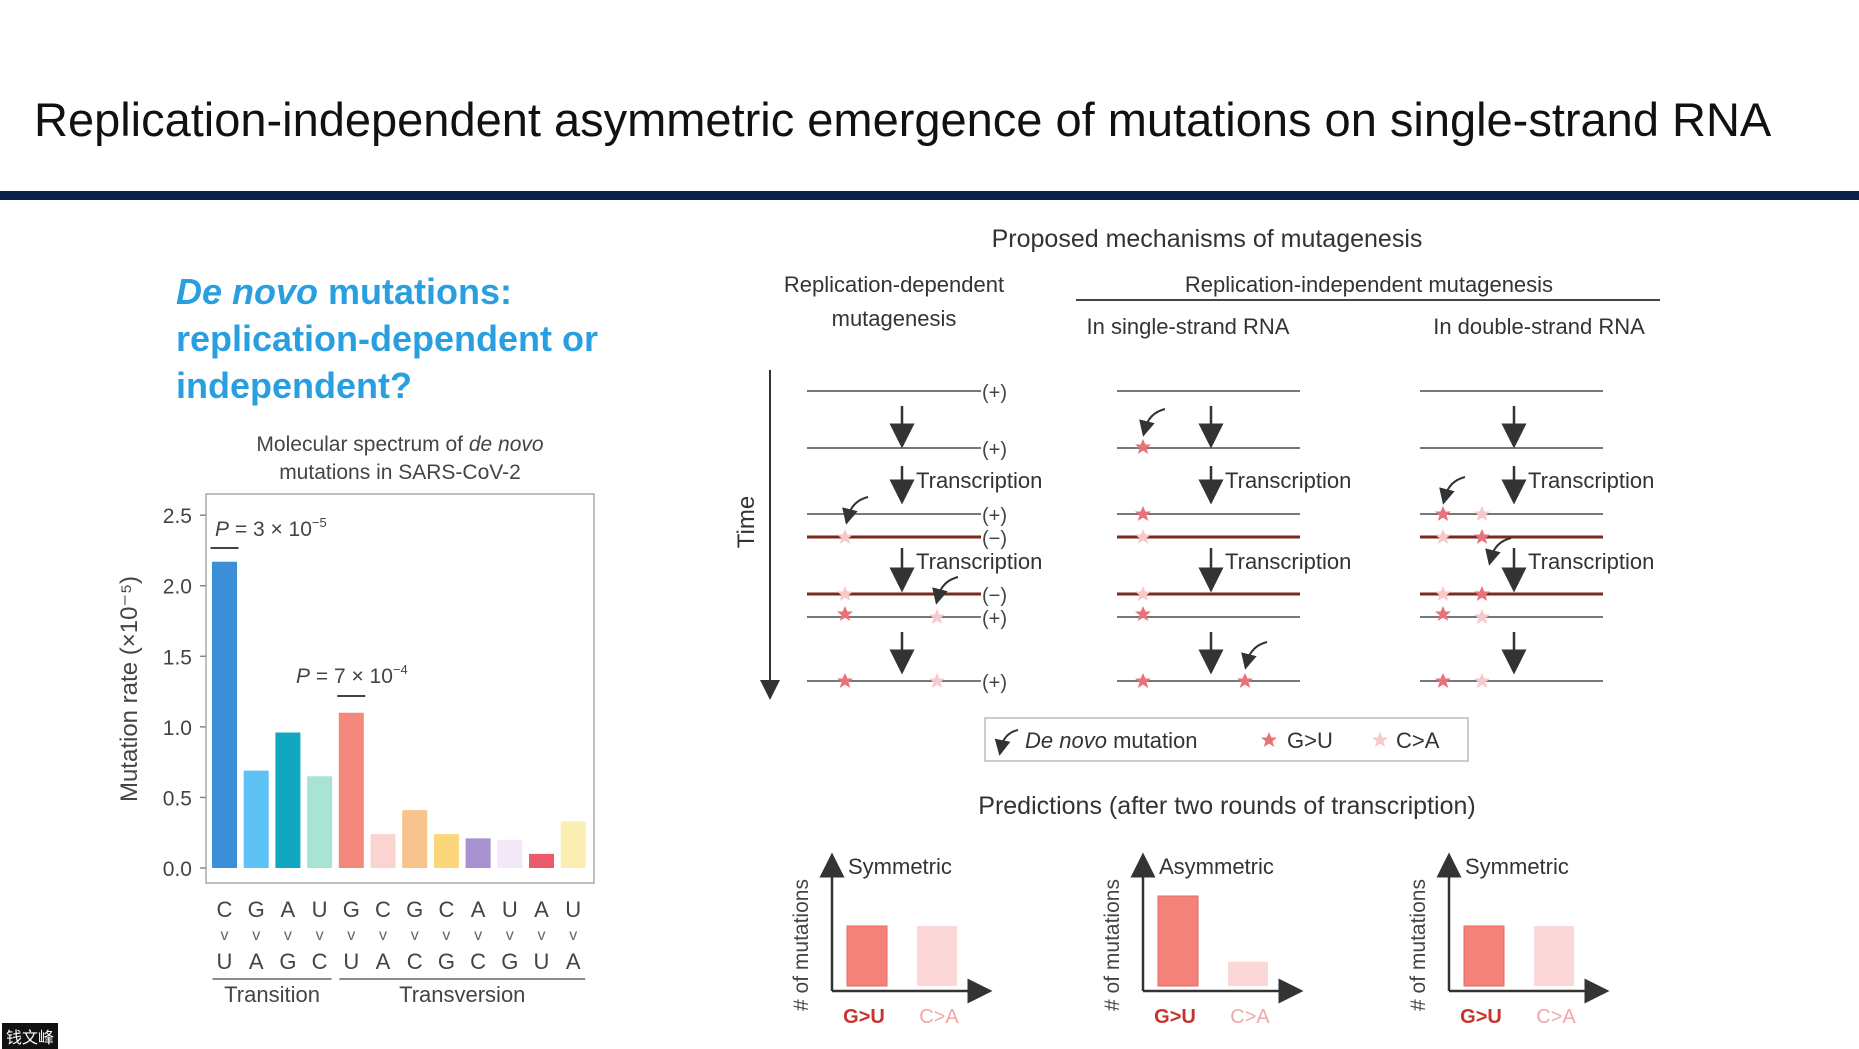 This screenshot has height=1049, width=1859. Describe the element at coordinates (400, 688) in the screenshot. I see `plot-frame` at that location.